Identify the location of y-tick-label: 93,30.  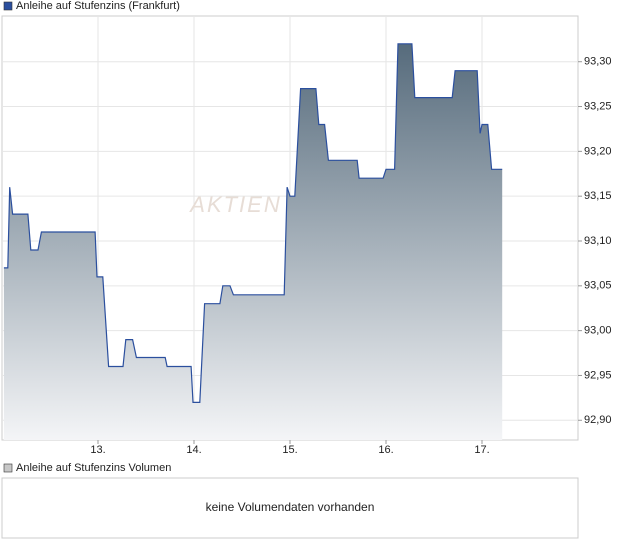
(598, 62).